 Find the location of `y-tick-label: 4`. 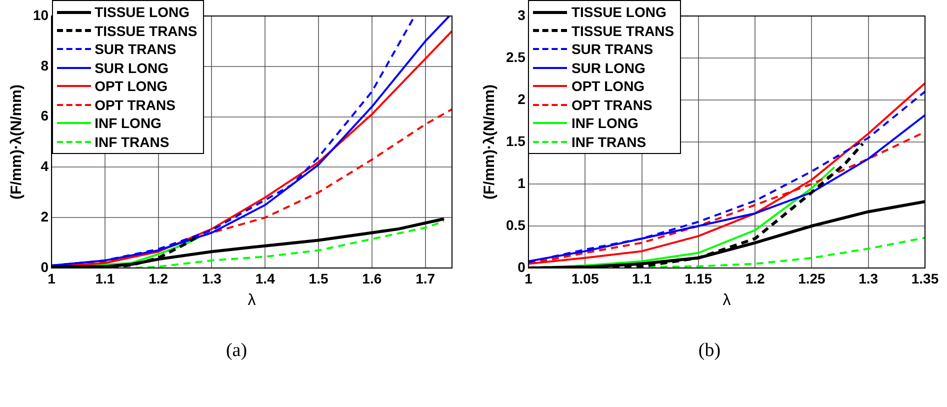

y-tick-label: 4 is located at coordinates (44, 166).